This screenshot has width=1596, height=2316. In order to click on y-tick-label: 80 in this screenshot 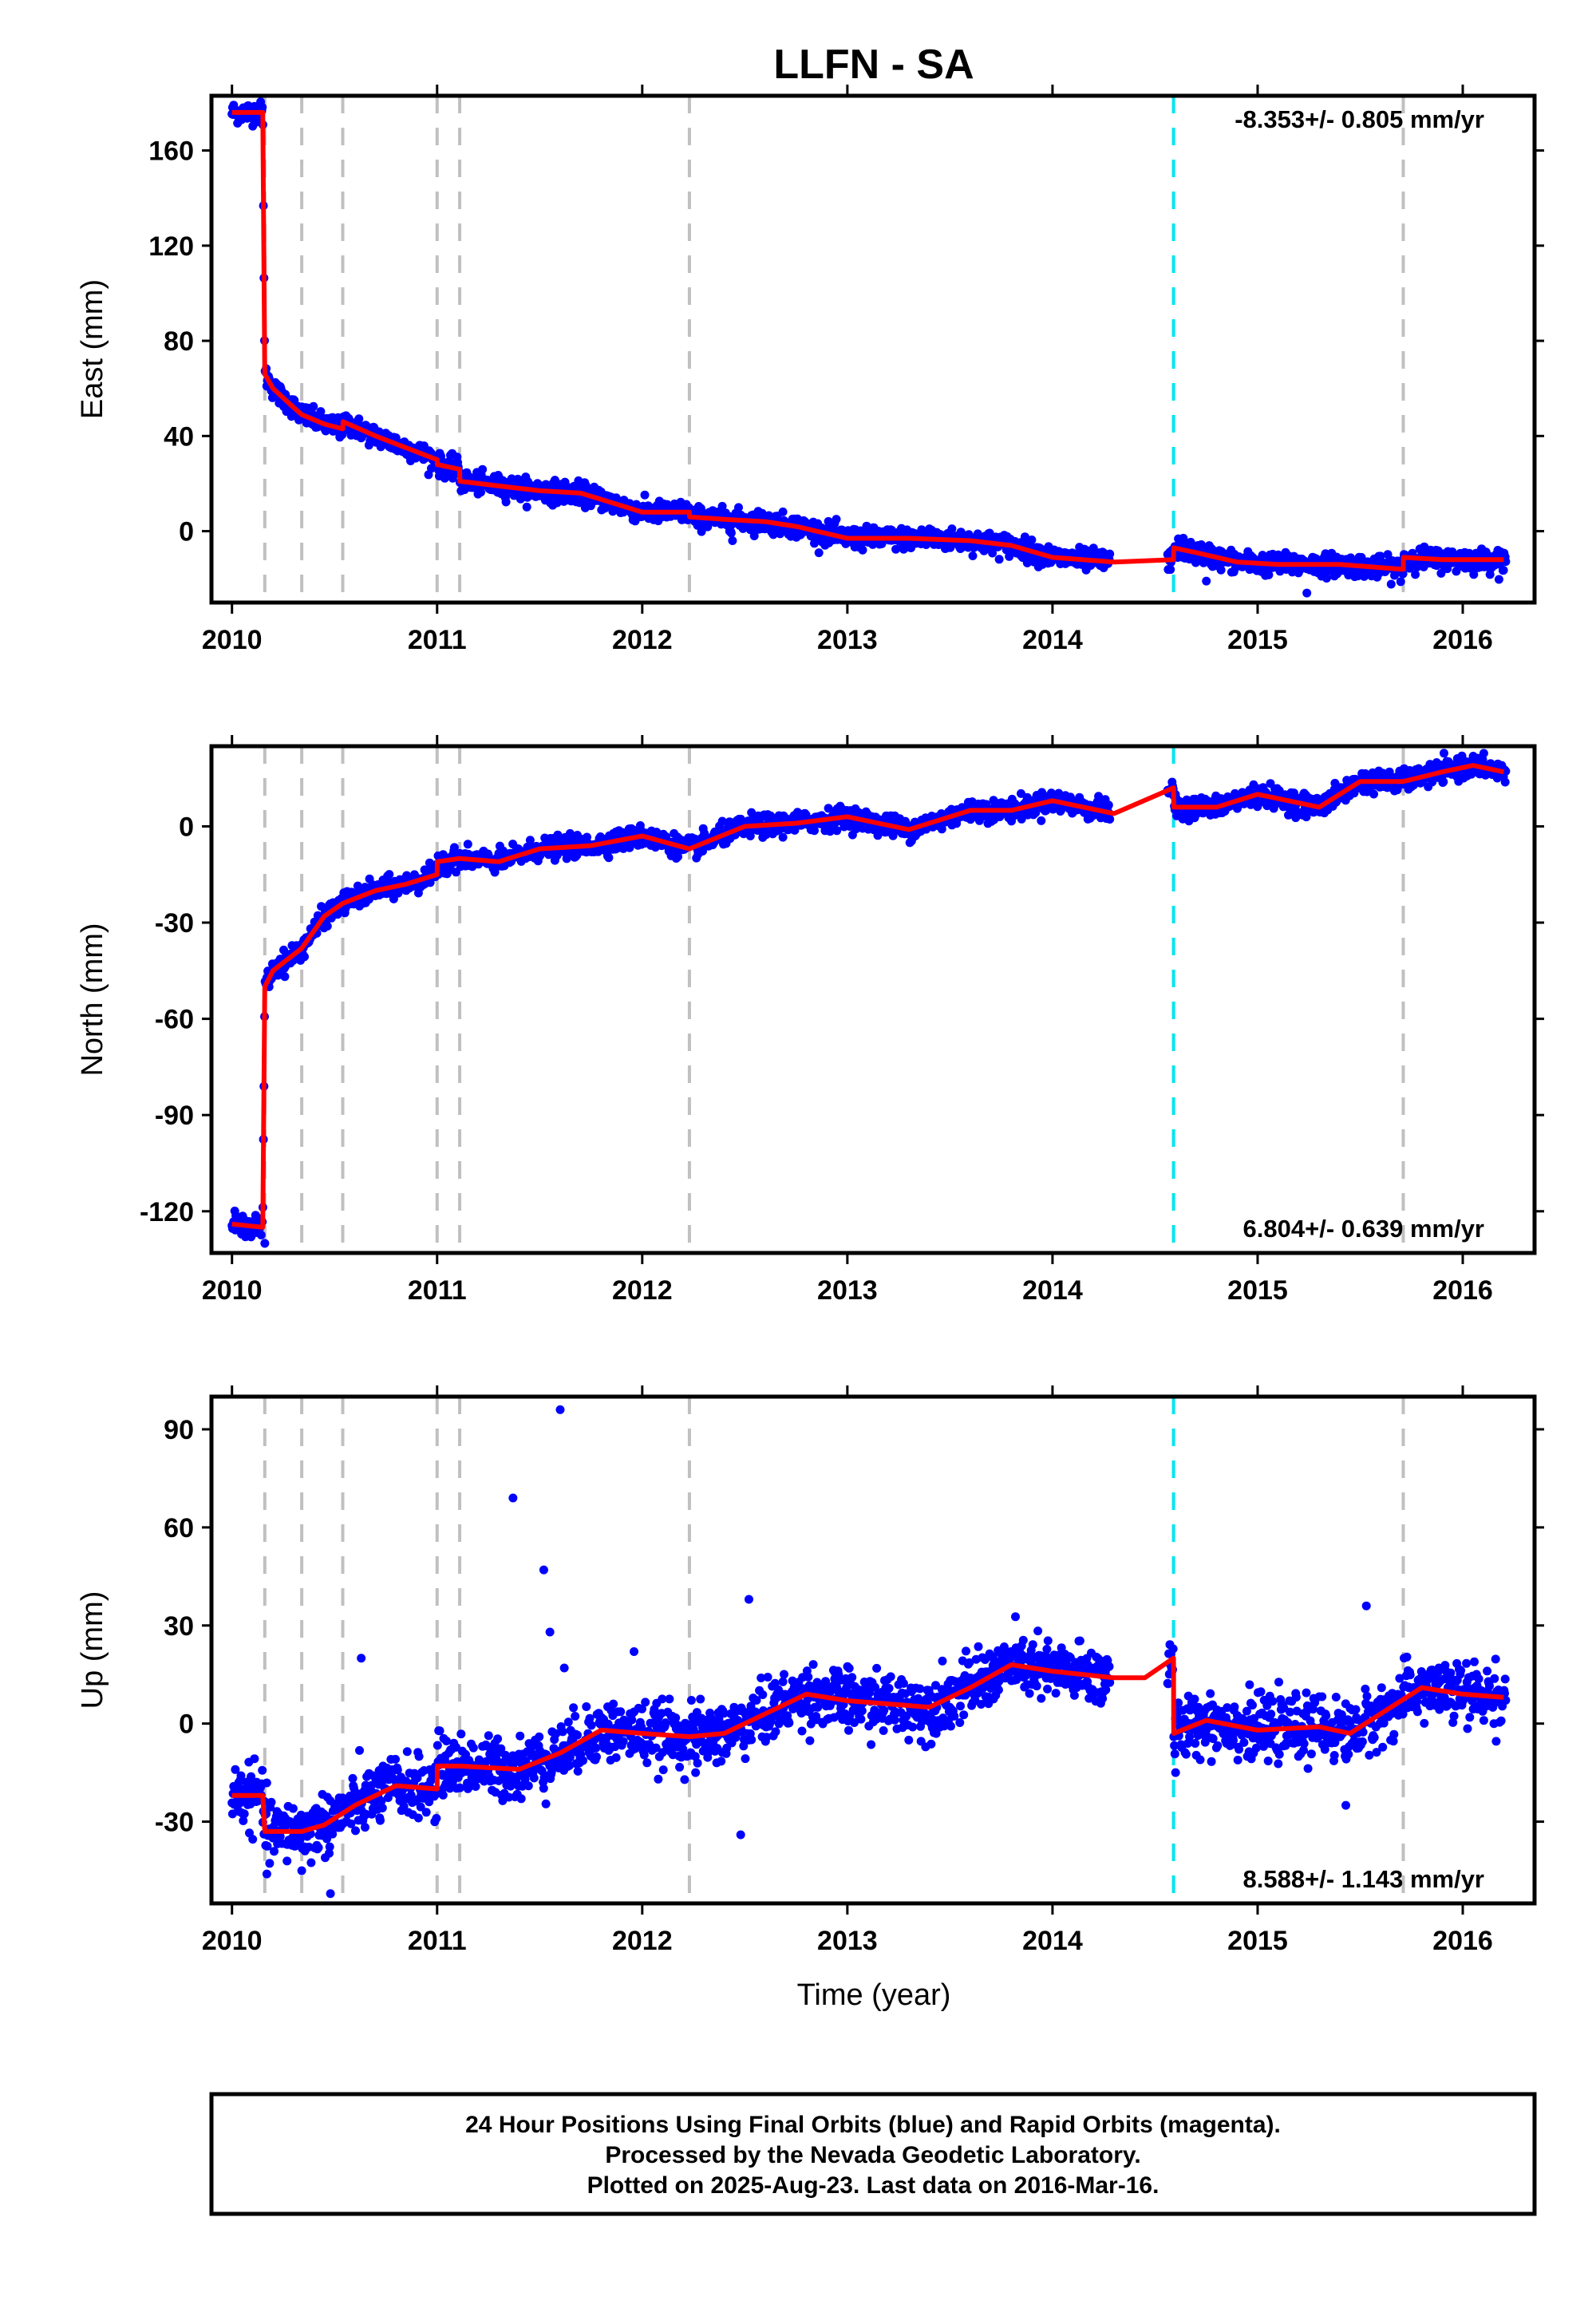, I will do `click(179, 341)`.